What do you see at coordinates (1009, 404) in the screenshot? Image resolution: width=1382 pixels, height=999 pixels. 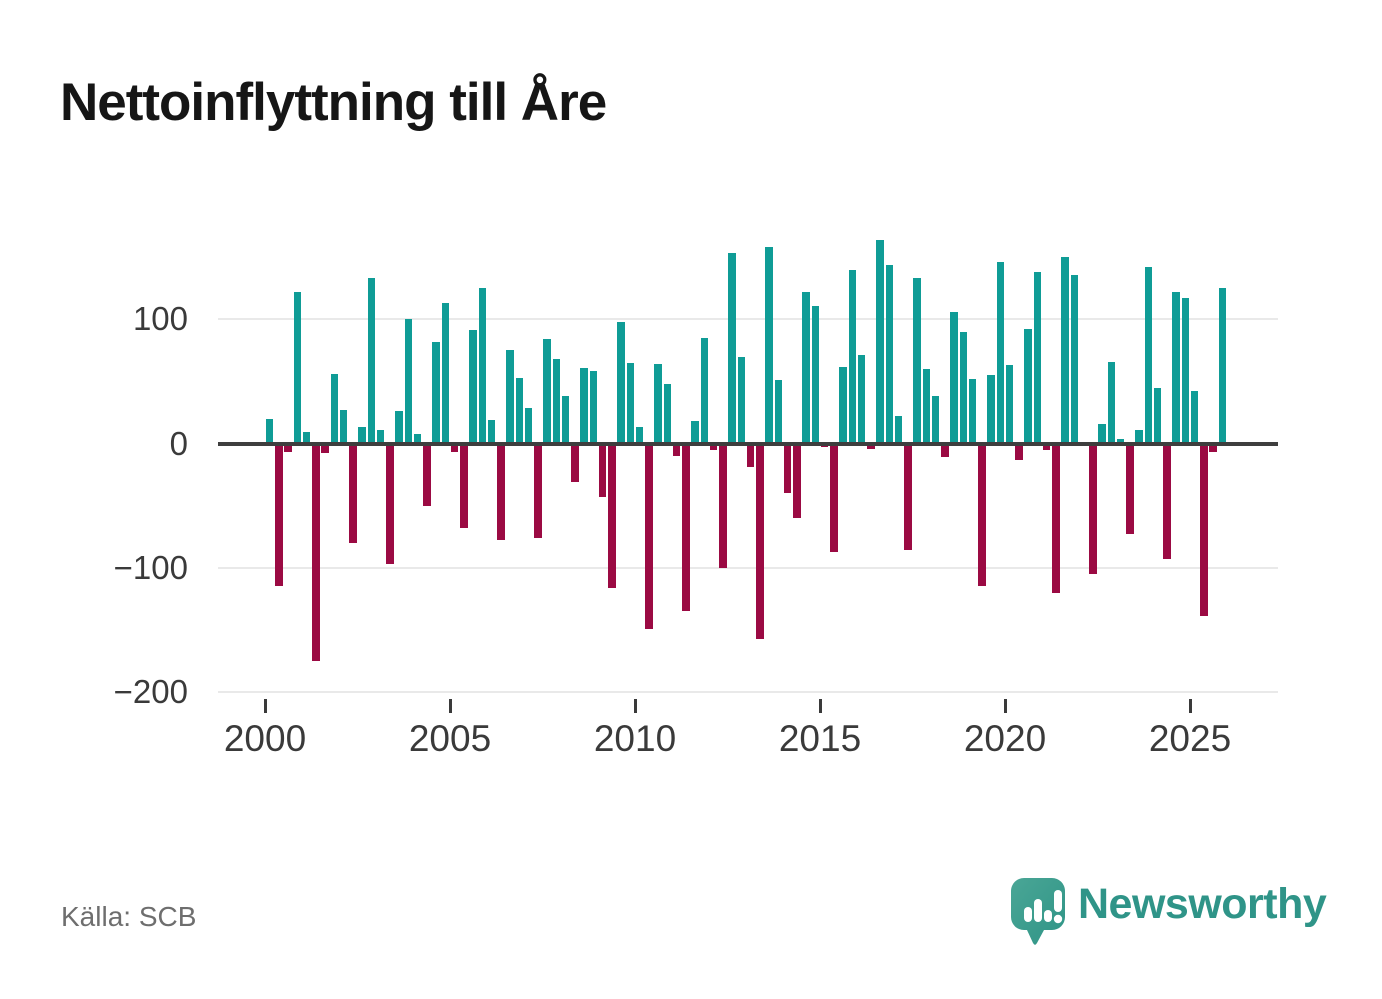 I see `bar-2020-q1` at bounding box center [1009, 404].